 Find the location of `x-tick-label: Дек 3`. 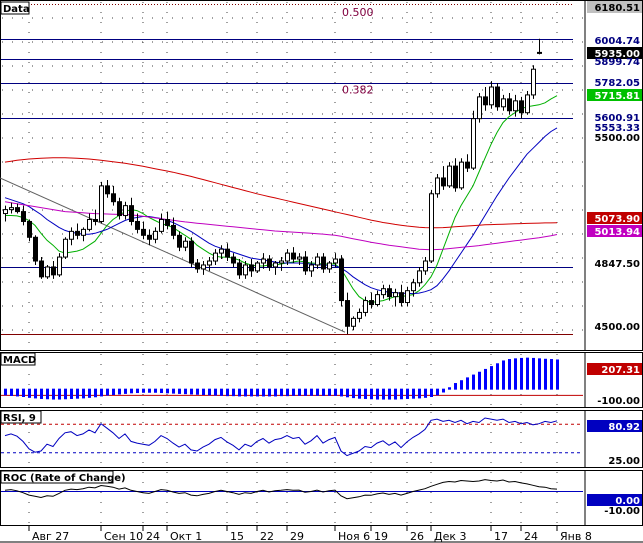

x-tick-label: Дек 3 is located at coordinates (450, 536).